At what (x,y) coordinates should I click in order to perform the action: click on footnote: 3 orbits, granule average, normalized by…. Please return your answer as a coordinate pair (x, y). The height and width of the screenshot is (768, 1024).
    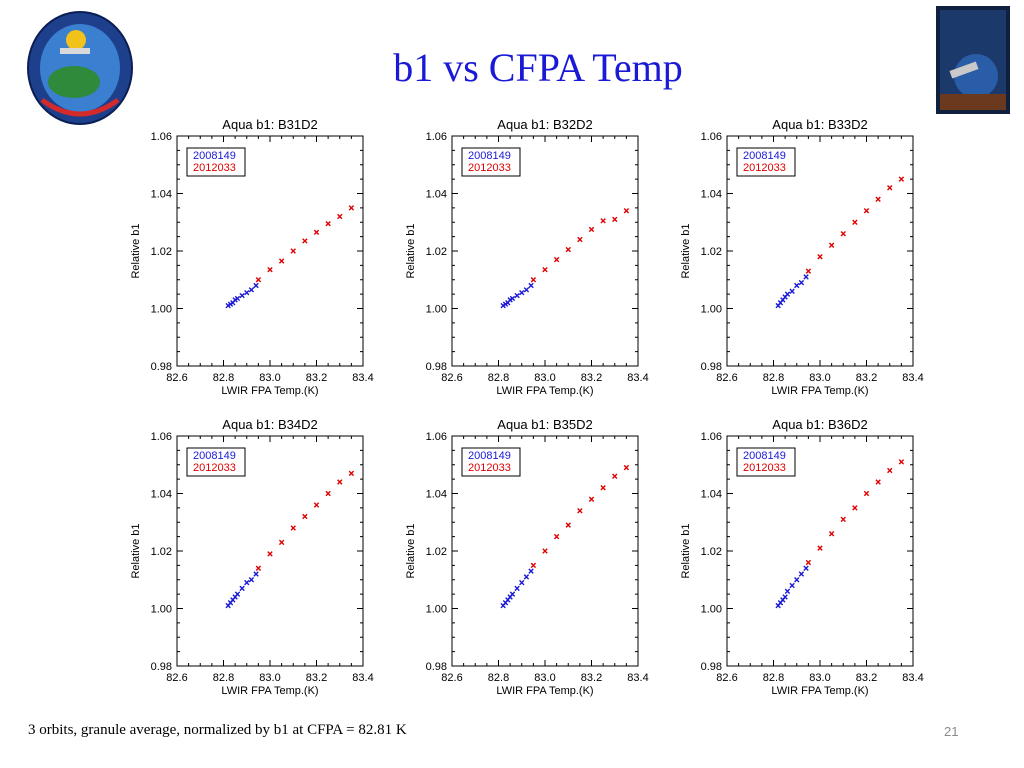
    Looking at the image, I should click on (217, 730).